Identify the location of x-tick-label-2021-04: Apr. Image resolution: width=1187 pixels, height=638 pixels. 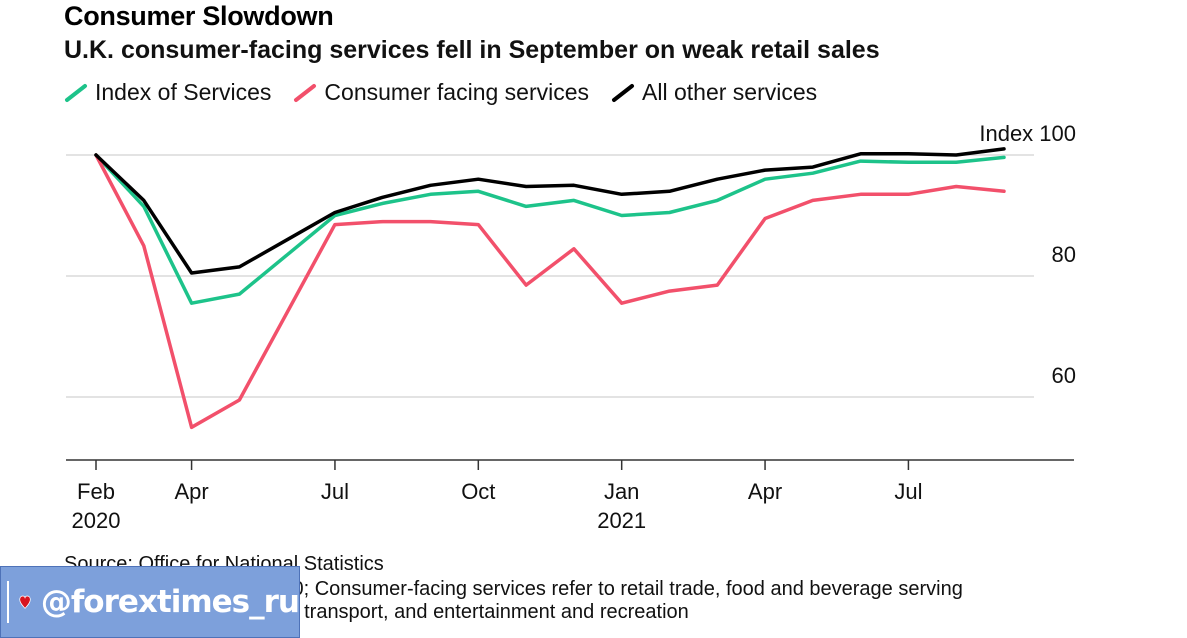
(765, 491).